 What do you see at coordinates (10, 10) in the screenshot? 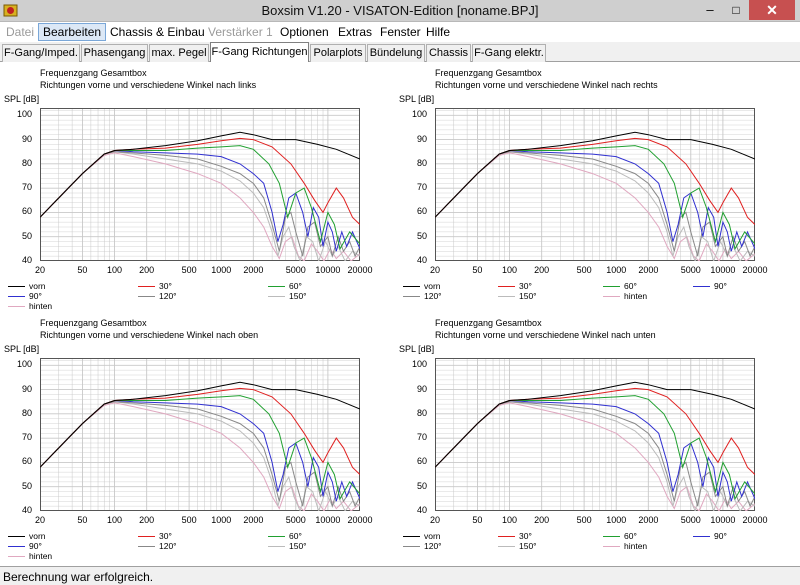
I see `app-icon` at bounding box center [10, 10].